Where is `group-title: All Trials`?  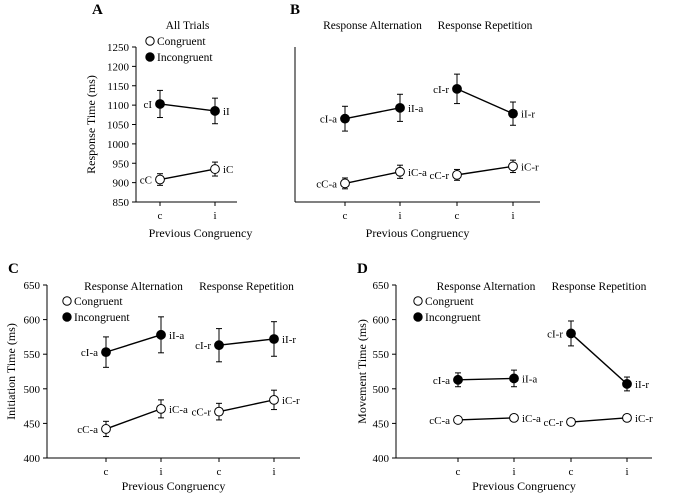 group-title: All Trials is located at coordinates (188, 26).